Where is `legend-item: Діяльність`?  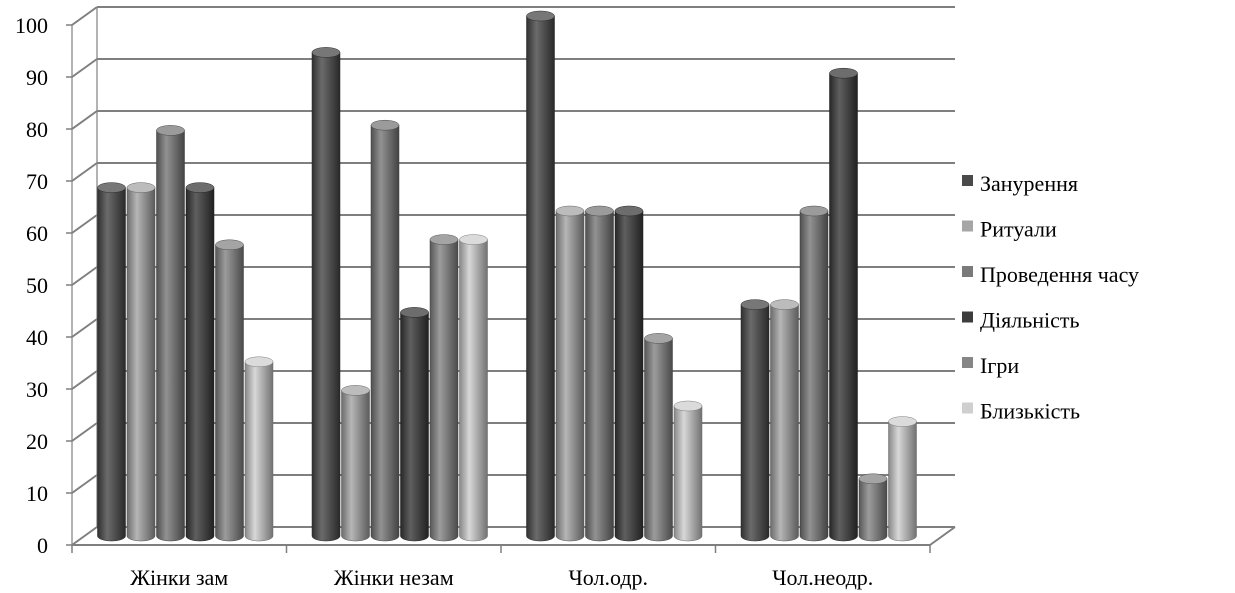 legend-item: Діяльність is located at coordinates (1021, 320).